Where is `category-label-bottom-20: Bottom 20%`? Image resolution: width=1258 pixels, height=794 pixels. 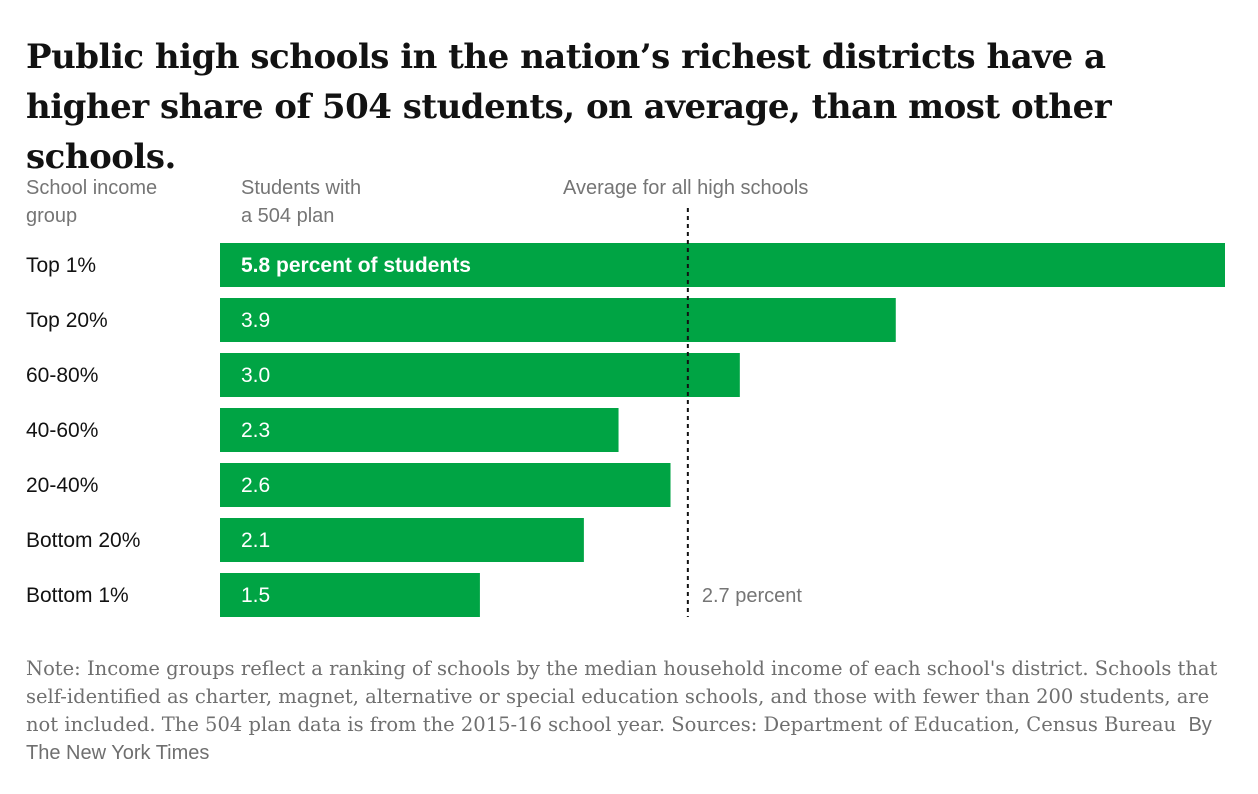
category-label-bottom-20: Bottom 20% is located at coordinates (83, 540).